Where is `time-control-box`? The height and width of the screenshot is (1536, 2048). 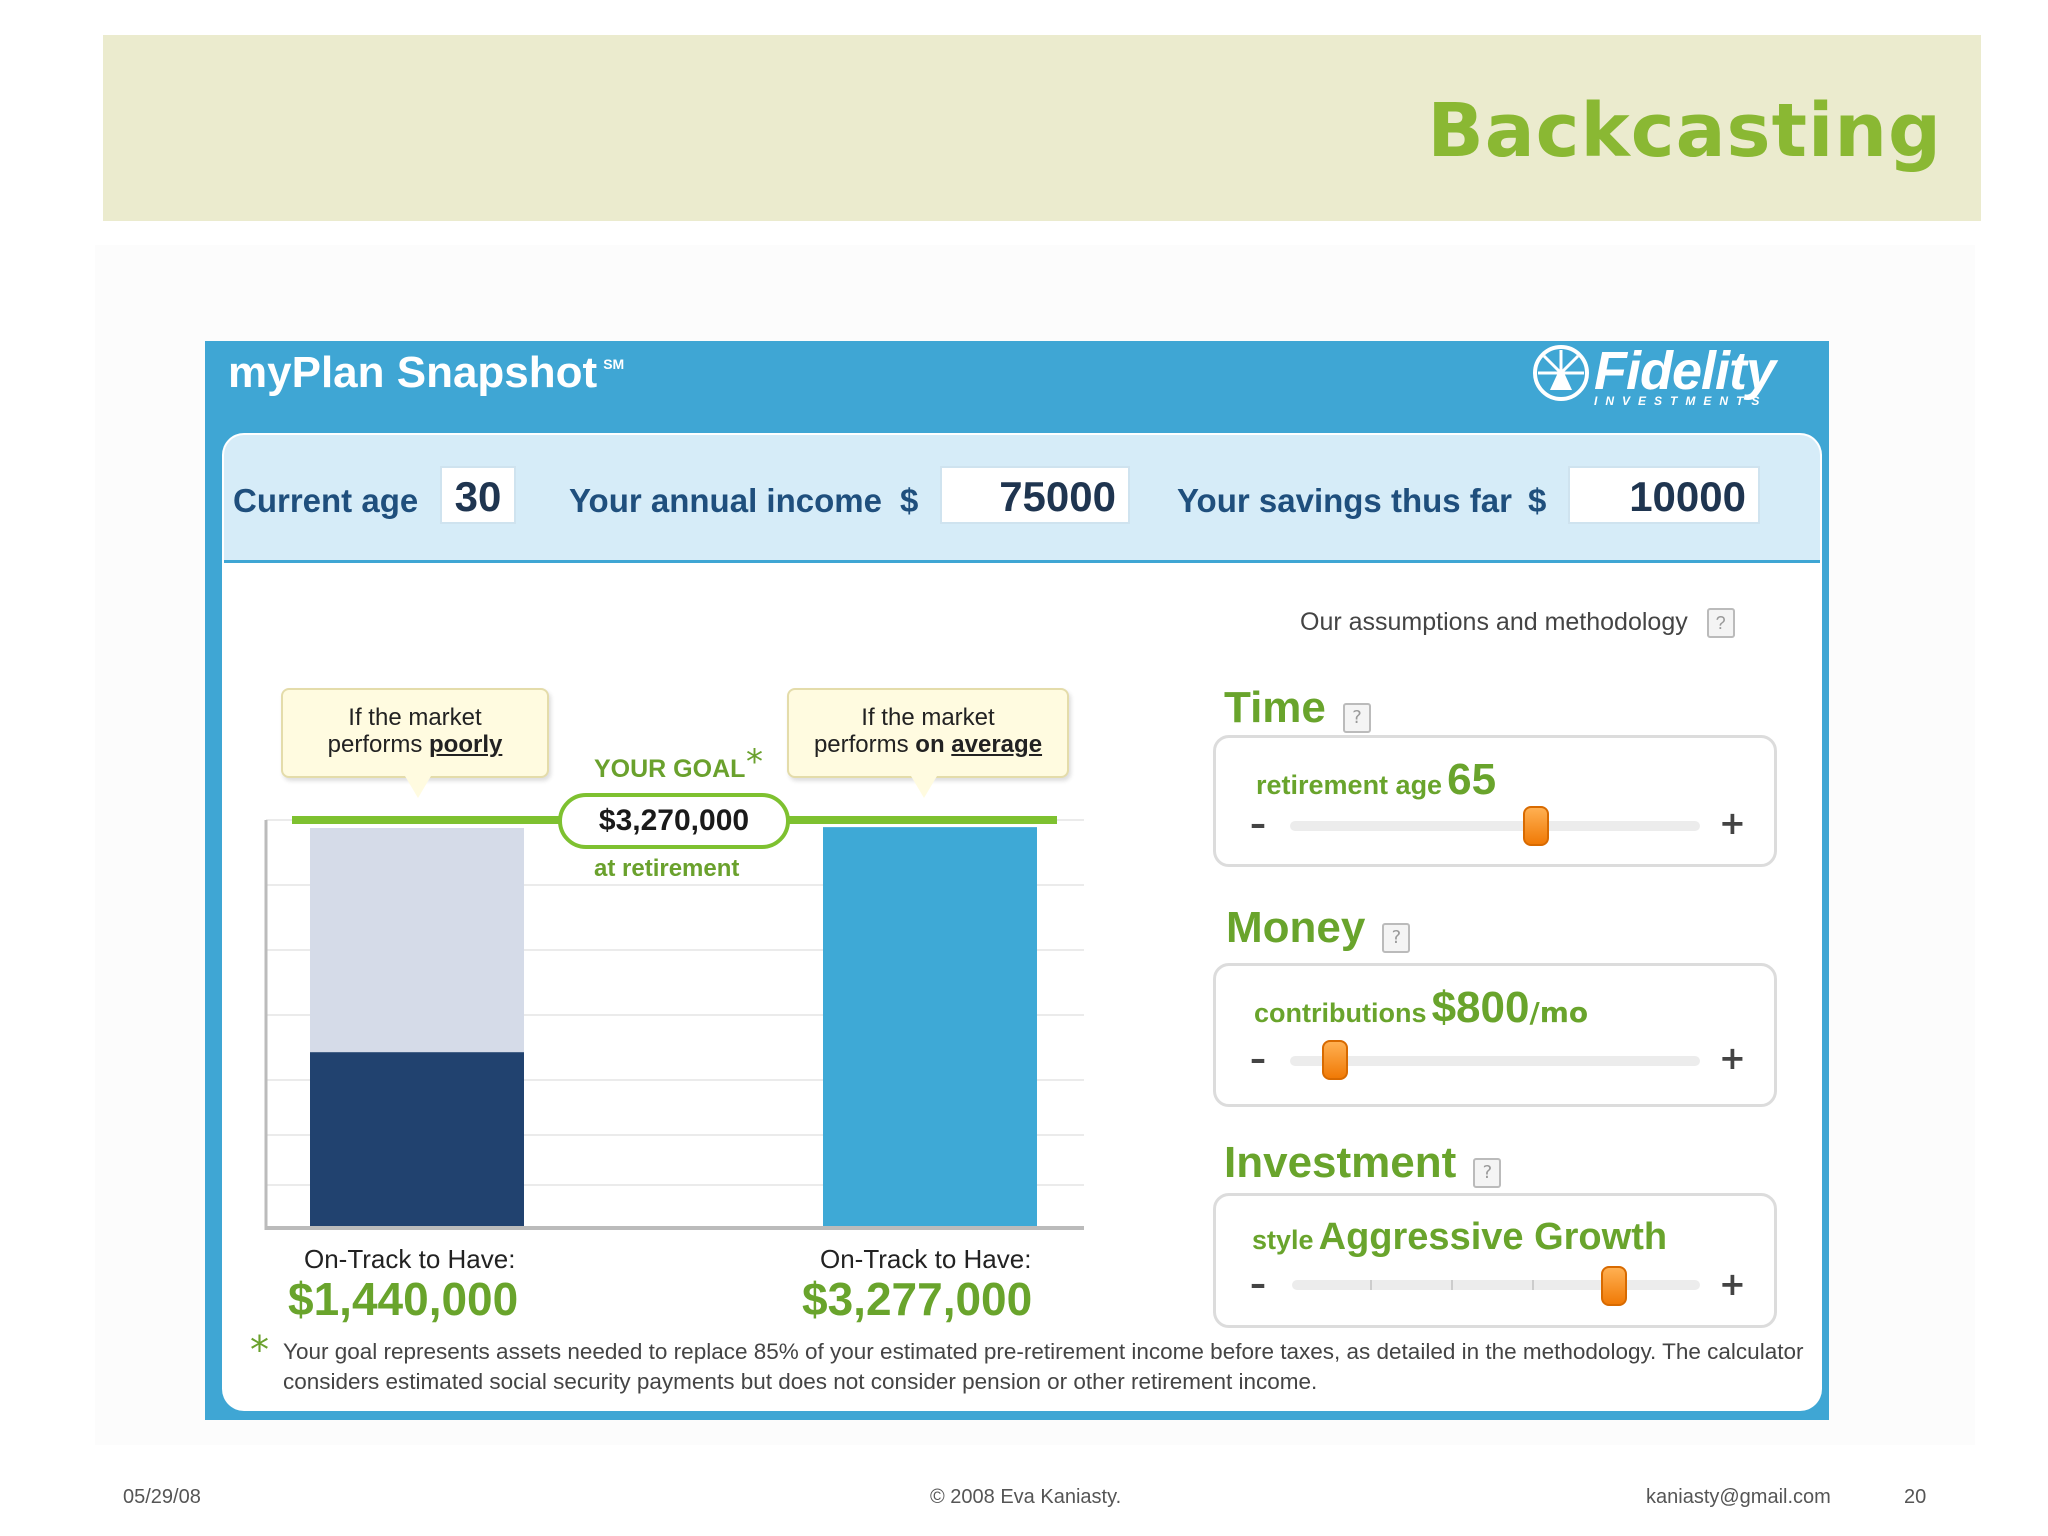 time-control-box is located at coordinates (1495, 801).